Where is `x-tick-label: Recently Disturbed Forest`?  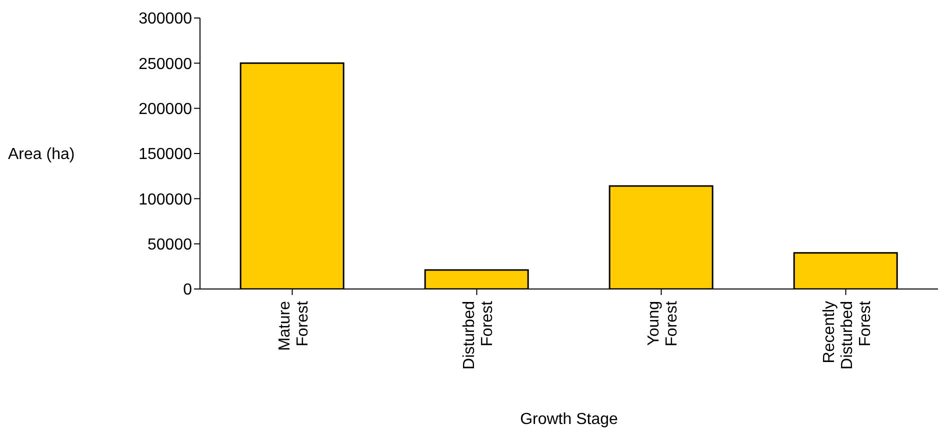
x-tick-label: Recently Disturbed Forest is located at coordinates (847, 335).